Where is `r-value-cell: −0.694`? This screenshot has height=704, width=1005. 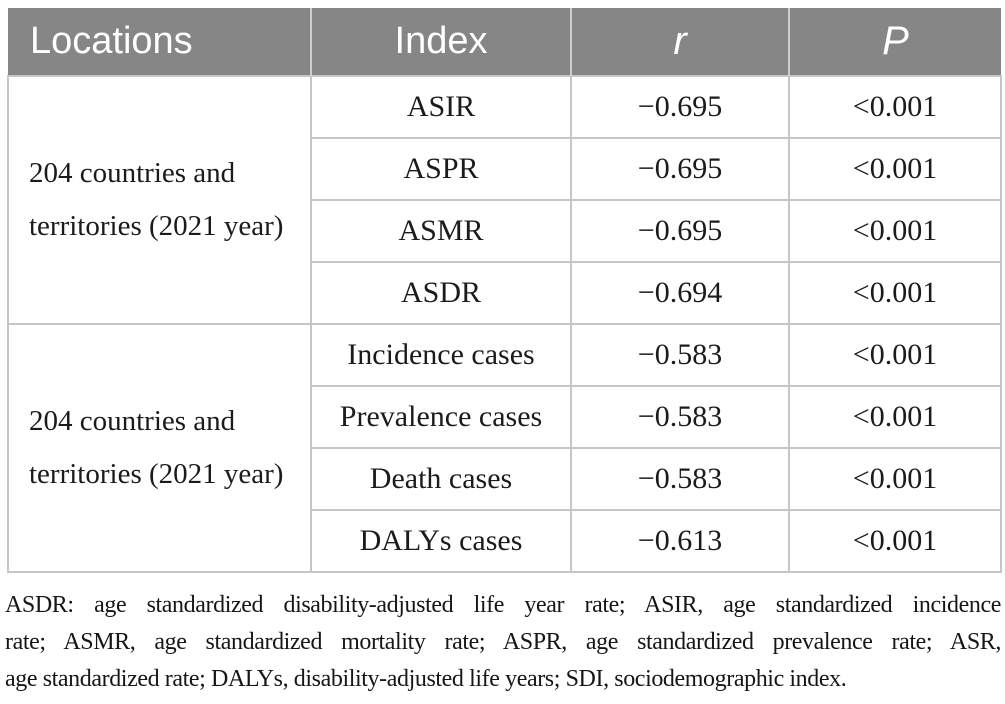
r-value-cell: −0.694 is located at coordinates (680, 293).